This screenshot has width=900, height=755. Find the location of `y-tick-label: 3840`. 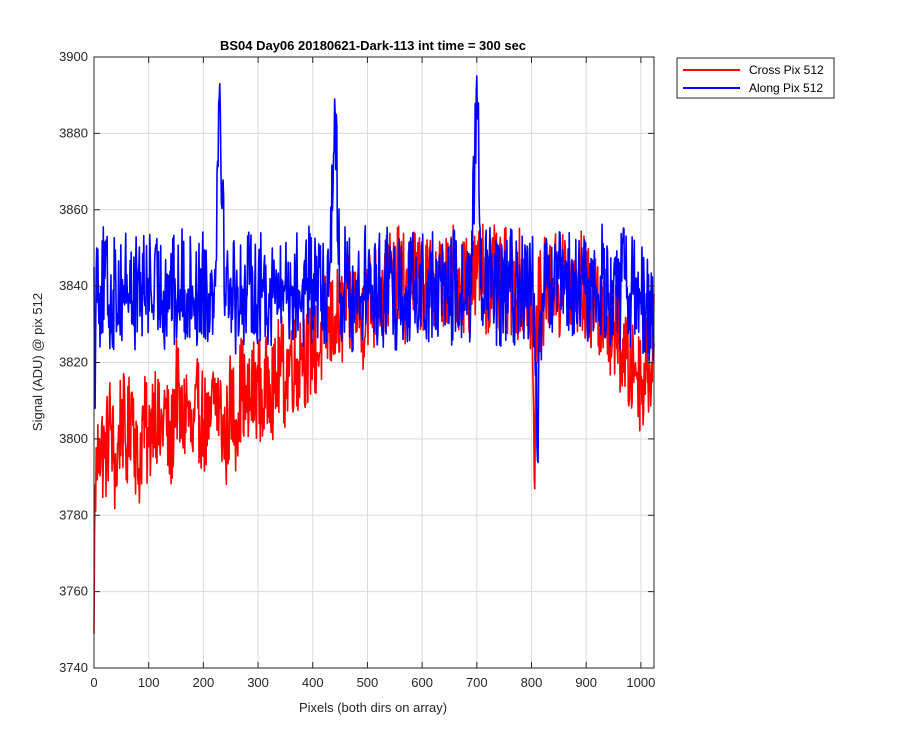

y-tick-label: 3840 is located at coordinates (73, 285).